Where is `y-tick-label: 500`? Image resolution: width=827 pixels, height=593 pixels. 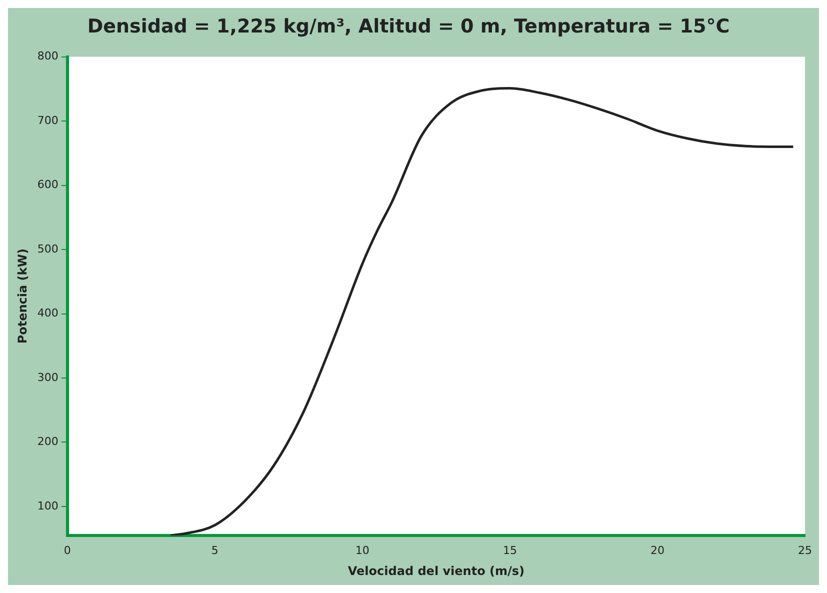 y-tick-label: 500 is located at coordinates (47, 249).